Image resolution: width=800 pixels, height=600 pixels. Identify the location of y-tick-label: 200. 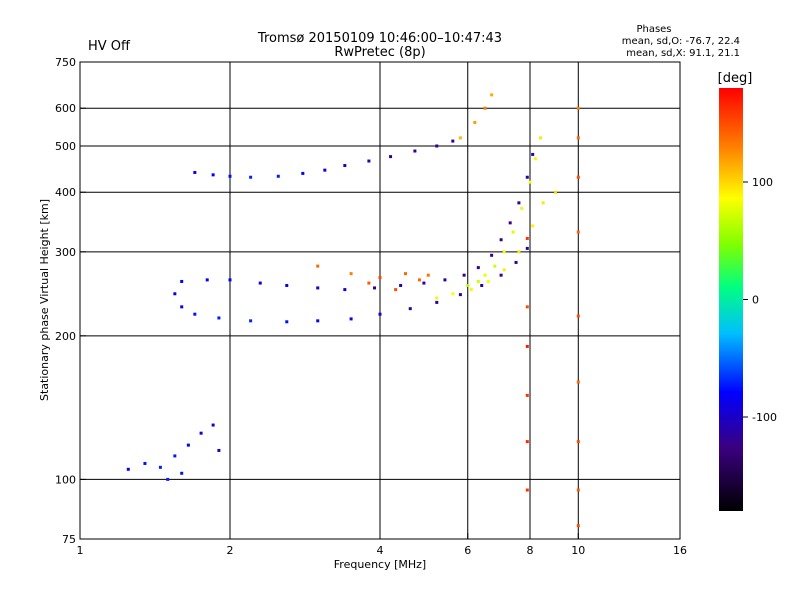
(65, 336).